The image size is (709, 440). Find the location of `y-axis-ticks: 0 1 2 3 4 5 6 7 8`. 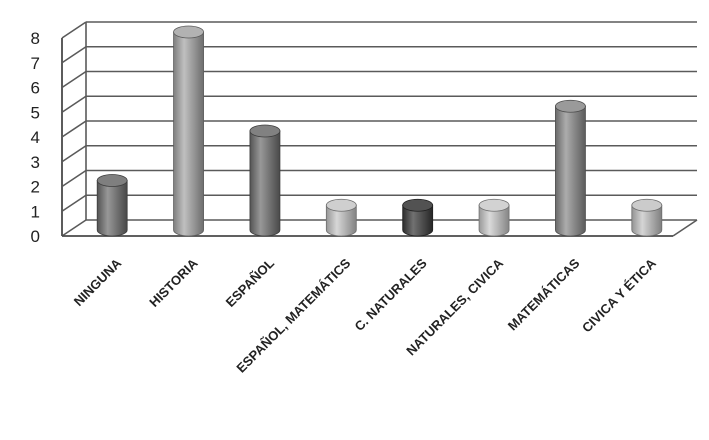

y-axis-ticks: 0 1 2 3 4 5 6 7 8 is located at coordinates (35, 137).